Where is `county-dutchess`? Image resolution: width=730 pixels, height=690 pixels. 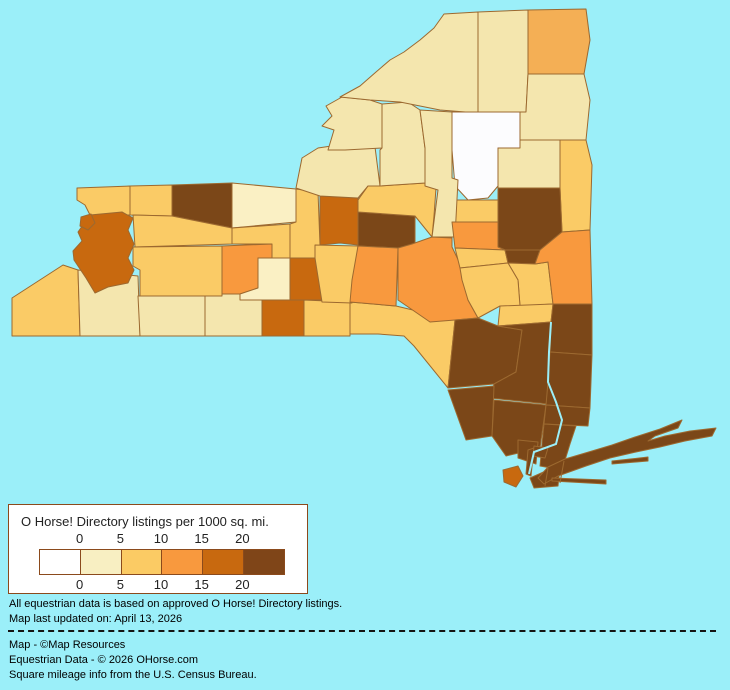
county-dutchess is located at coordinates (569, 380).